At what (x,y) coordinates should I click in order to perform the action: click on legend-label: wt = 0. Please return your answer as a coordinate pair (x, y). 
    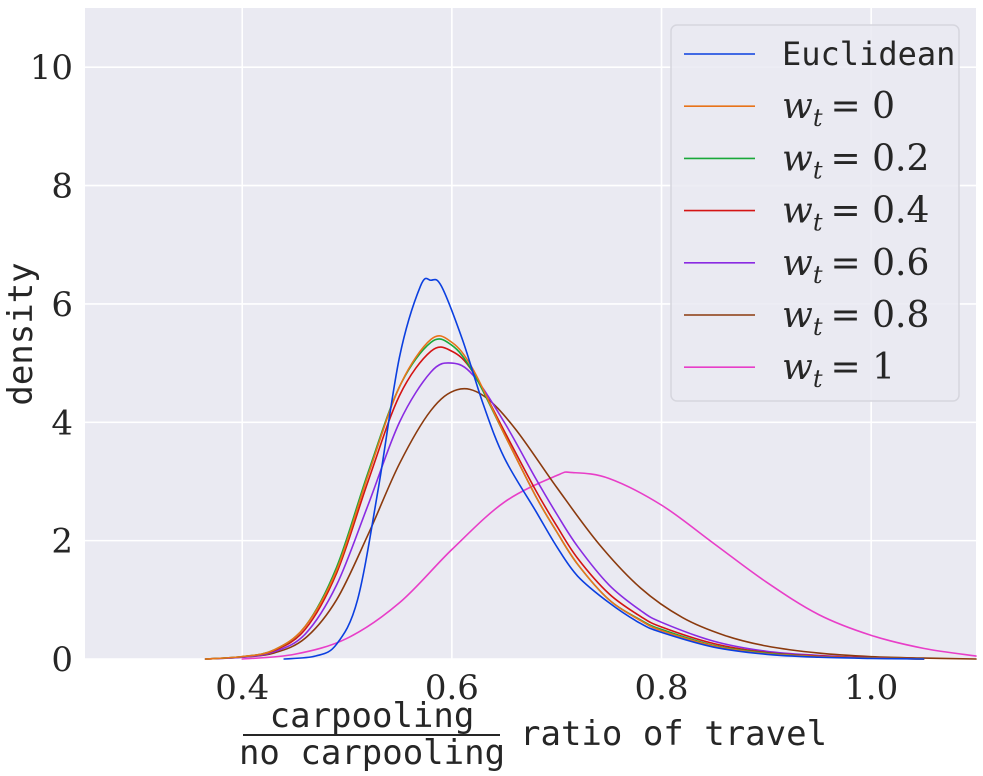
    Looking at the image, I should click on (838, 109).